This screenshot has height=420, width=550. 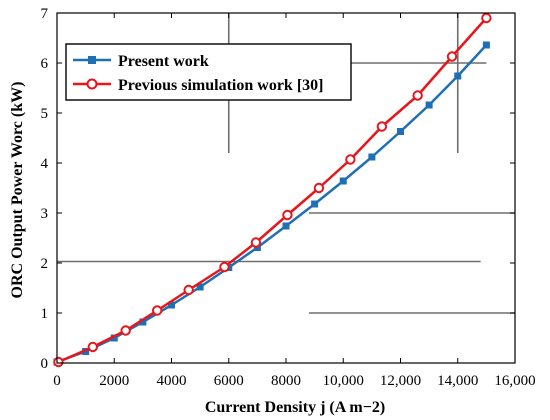 I want to click on x-tick-label: 4000, so click(x=172, y=381).